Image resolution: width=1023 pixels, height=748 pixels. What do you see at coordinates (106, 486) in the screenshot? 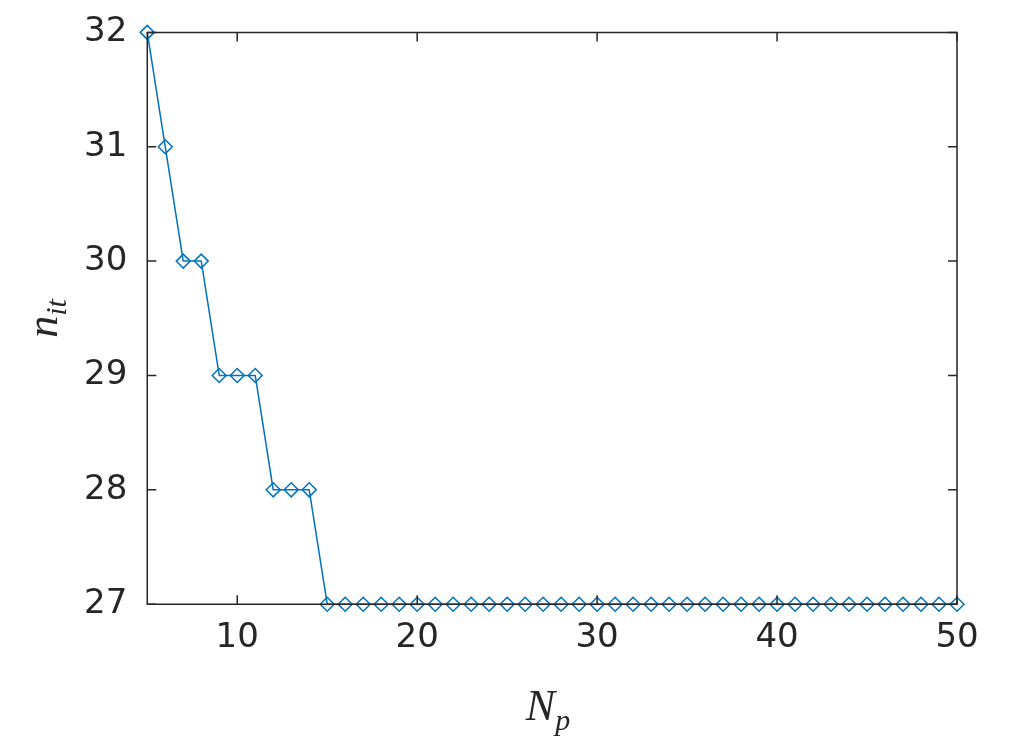
I see `y-tick-label: 28` at bounding box center [106, 486].